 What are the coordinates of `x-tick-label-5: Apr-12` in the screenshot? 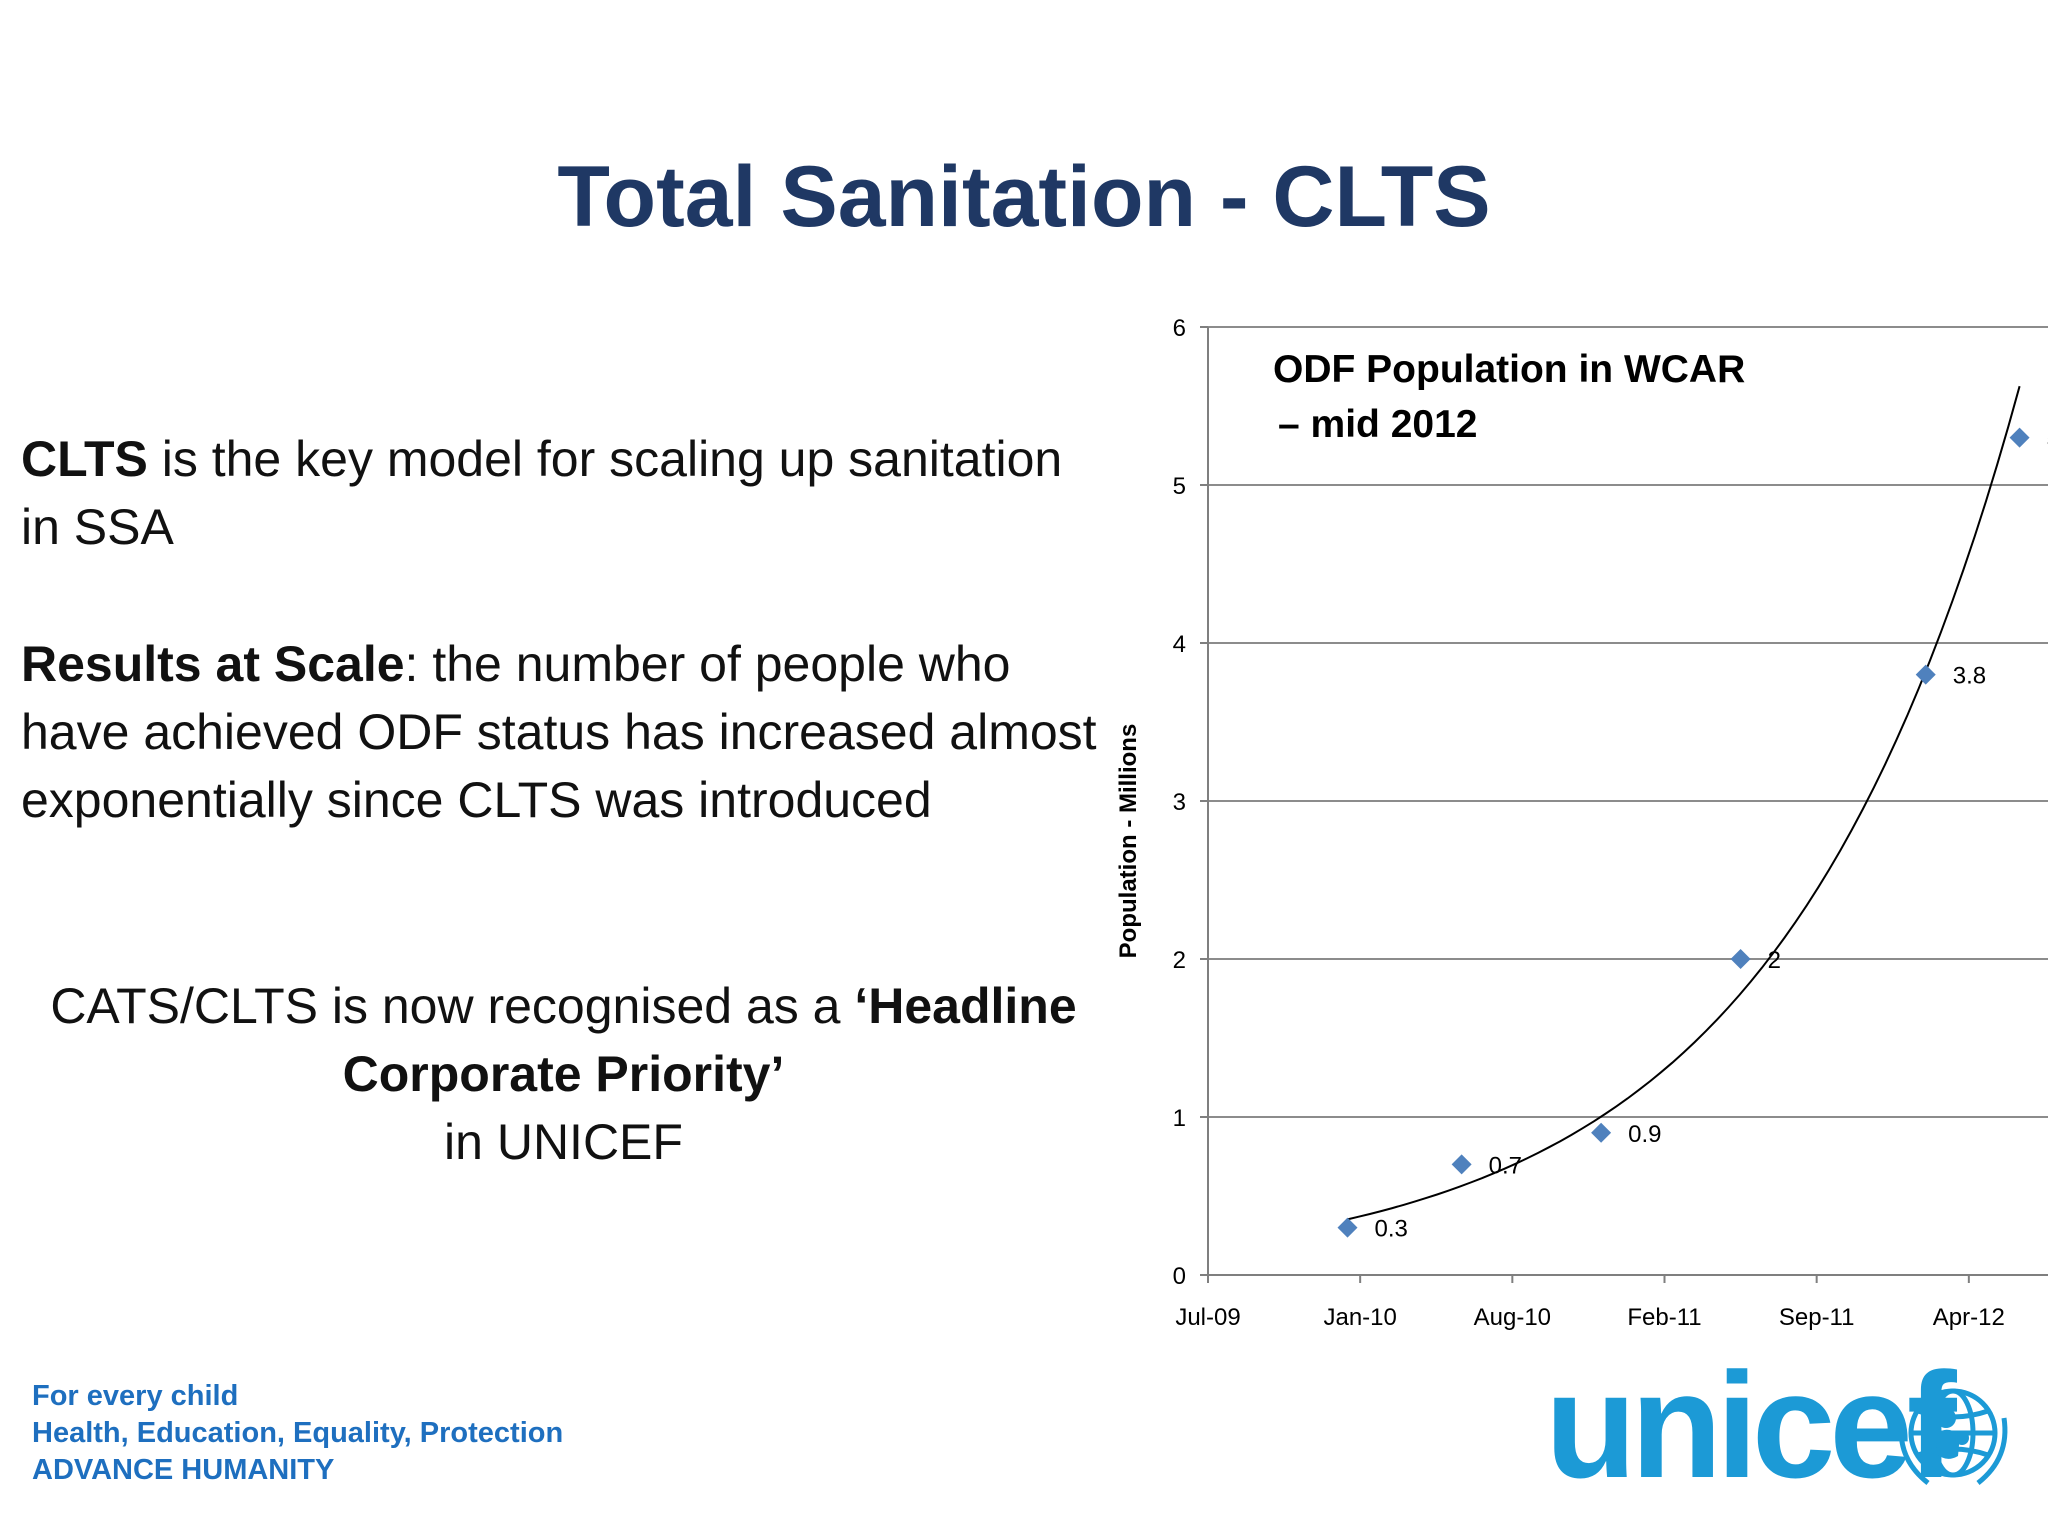 It's located at (1969, 1317).